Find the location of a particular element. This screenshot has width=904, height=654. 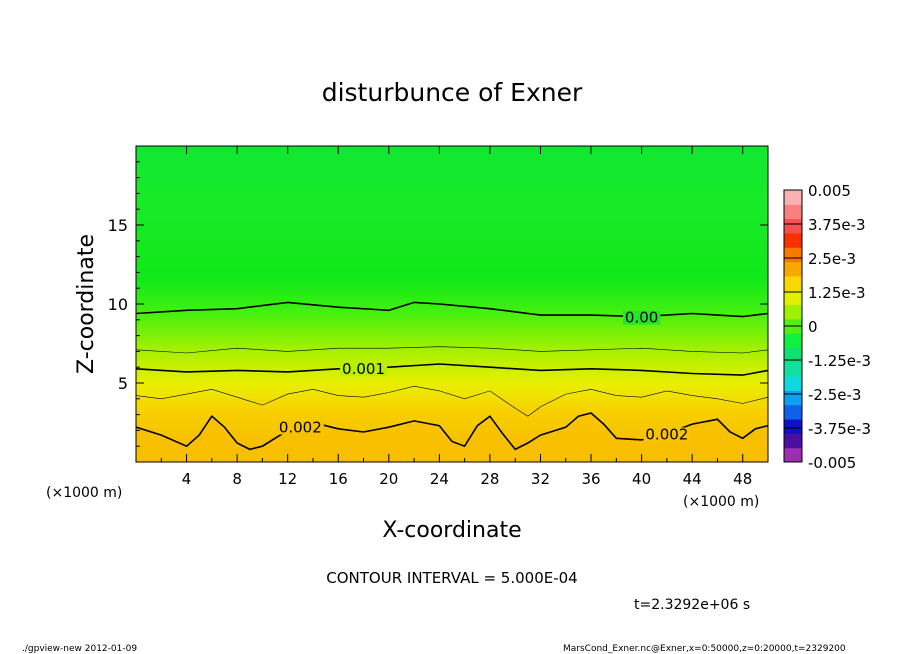

x-tick-label: 36 is located at coordinates (590, 479).